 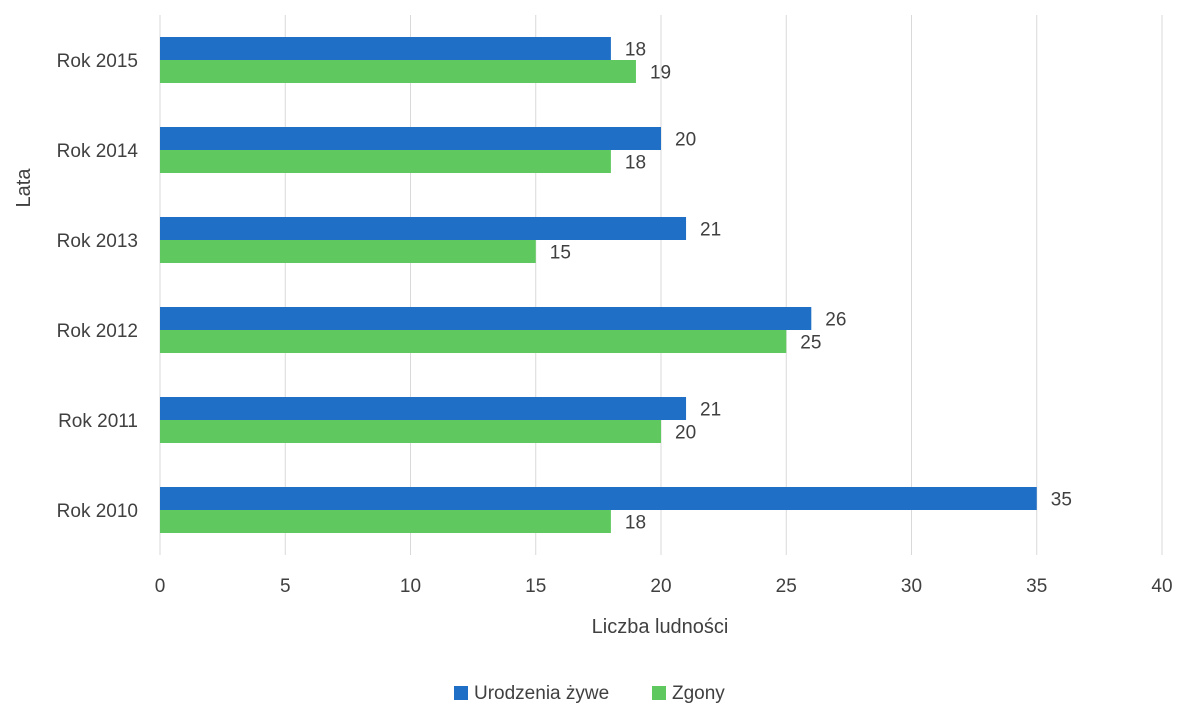 What do you see at coordinates (285, 586) in the screenshot?
I see `x-tick-label: 5` at bounding box center [285, 586].